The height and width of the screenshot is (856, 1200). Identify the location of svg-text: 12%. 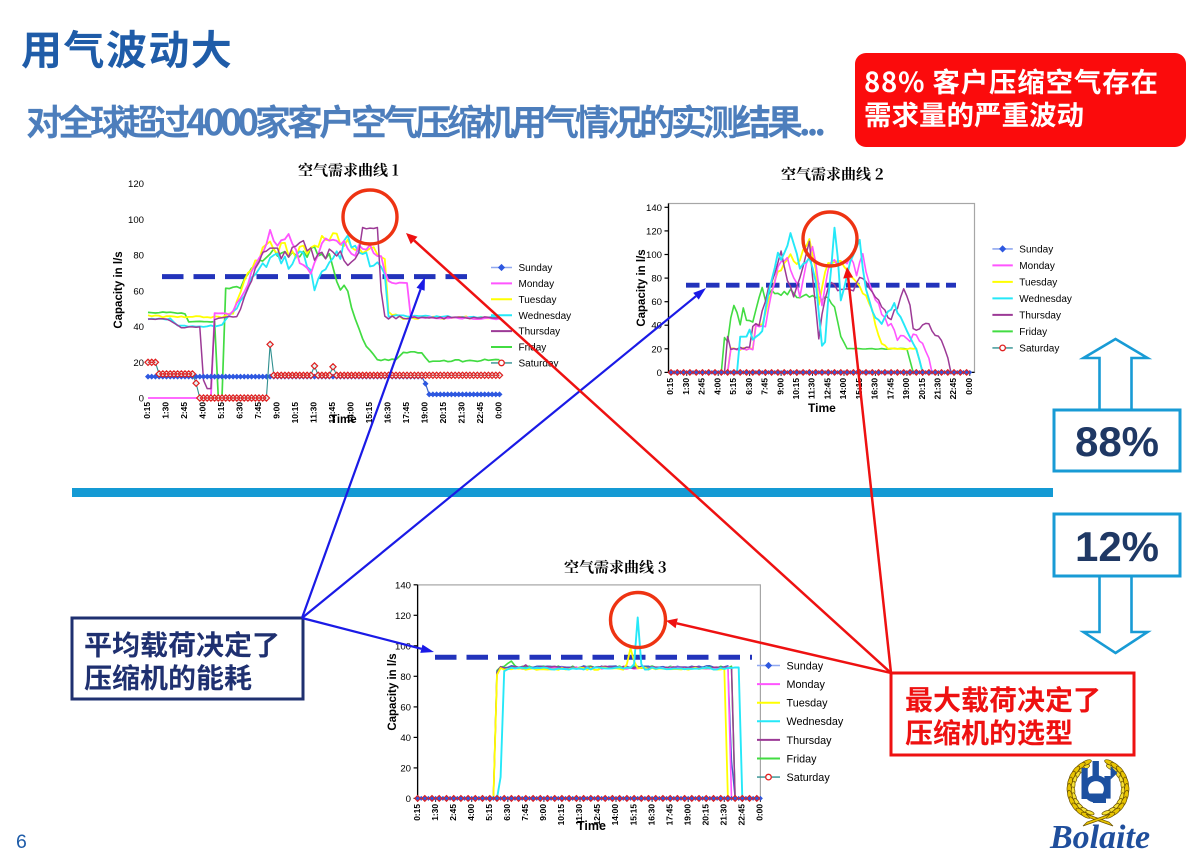
(1117, 546).